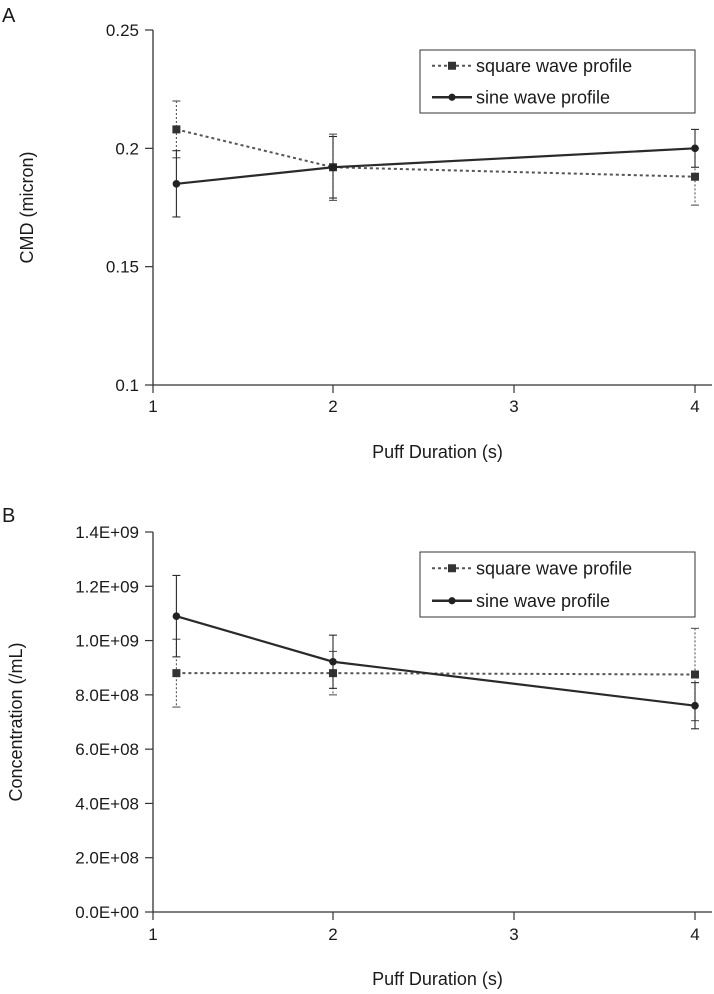 This screenshot has height=994, width=714. What do you see at coordinates (107, 641) in the screenshot?
I see `y-tick-label: 1.0E+09` at bounding box center [107, 641].